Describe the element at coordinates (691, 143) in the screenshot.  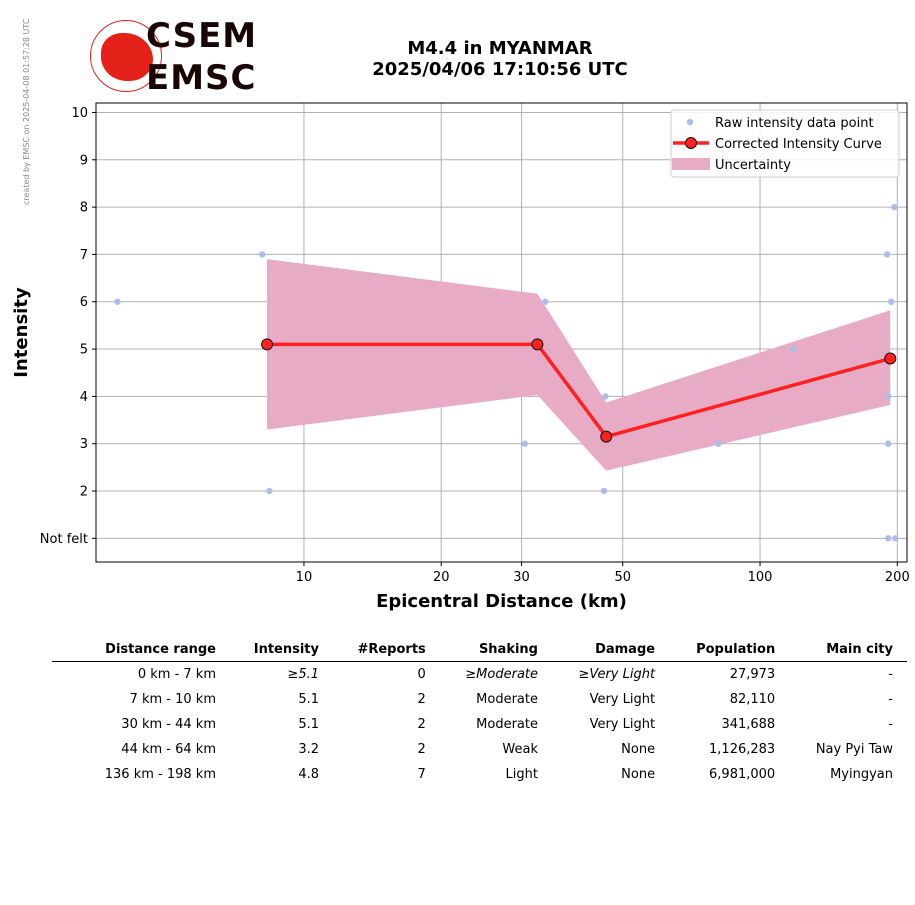
I see `legend-curve-marker` at that location.